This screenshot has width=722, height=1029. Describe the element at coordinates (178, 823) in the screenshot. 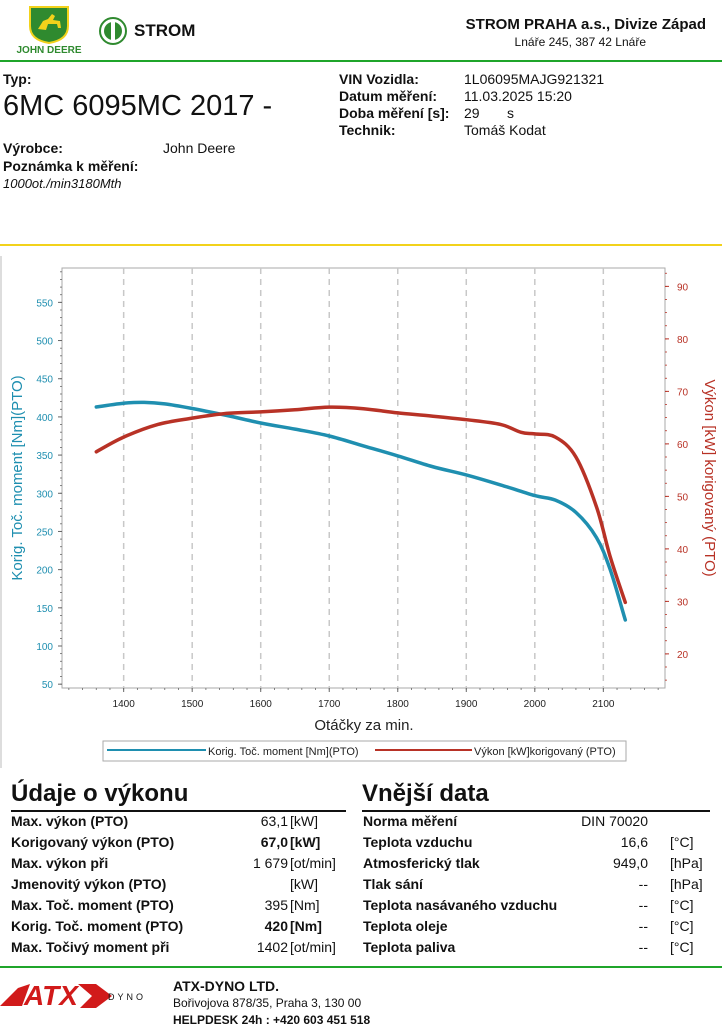

I see `performance-row: Max. výkon (PTO) 63,1 [kW]` at that location.